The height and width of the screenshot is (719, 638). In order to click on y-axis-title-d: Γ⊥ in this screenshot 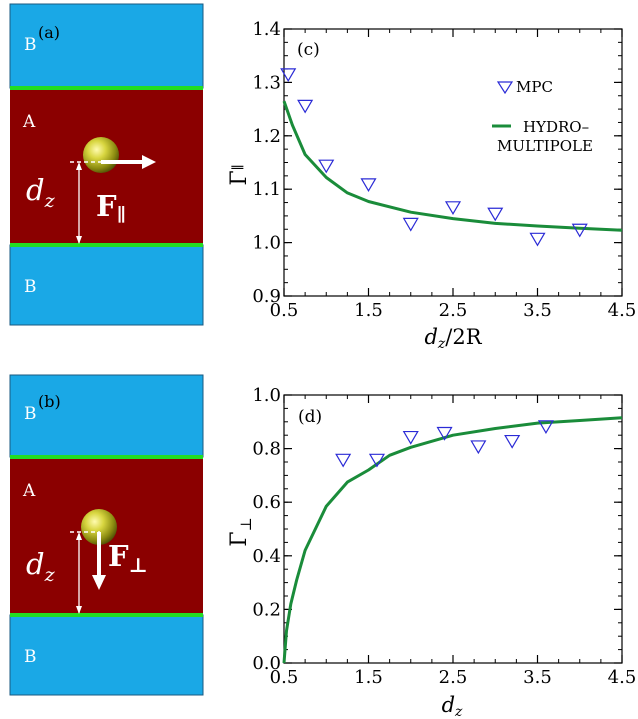, I will do `click(241, 531)`.